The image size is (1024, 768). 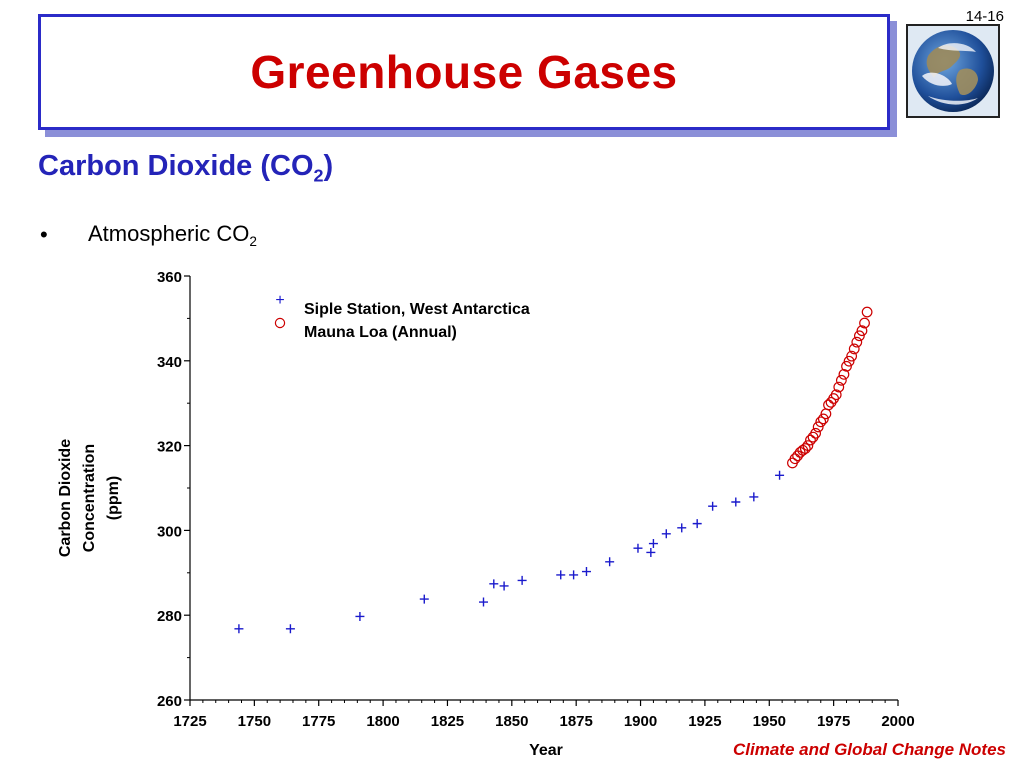 I want to click on x-tick-label: 1925, so click(x=704, y=721).